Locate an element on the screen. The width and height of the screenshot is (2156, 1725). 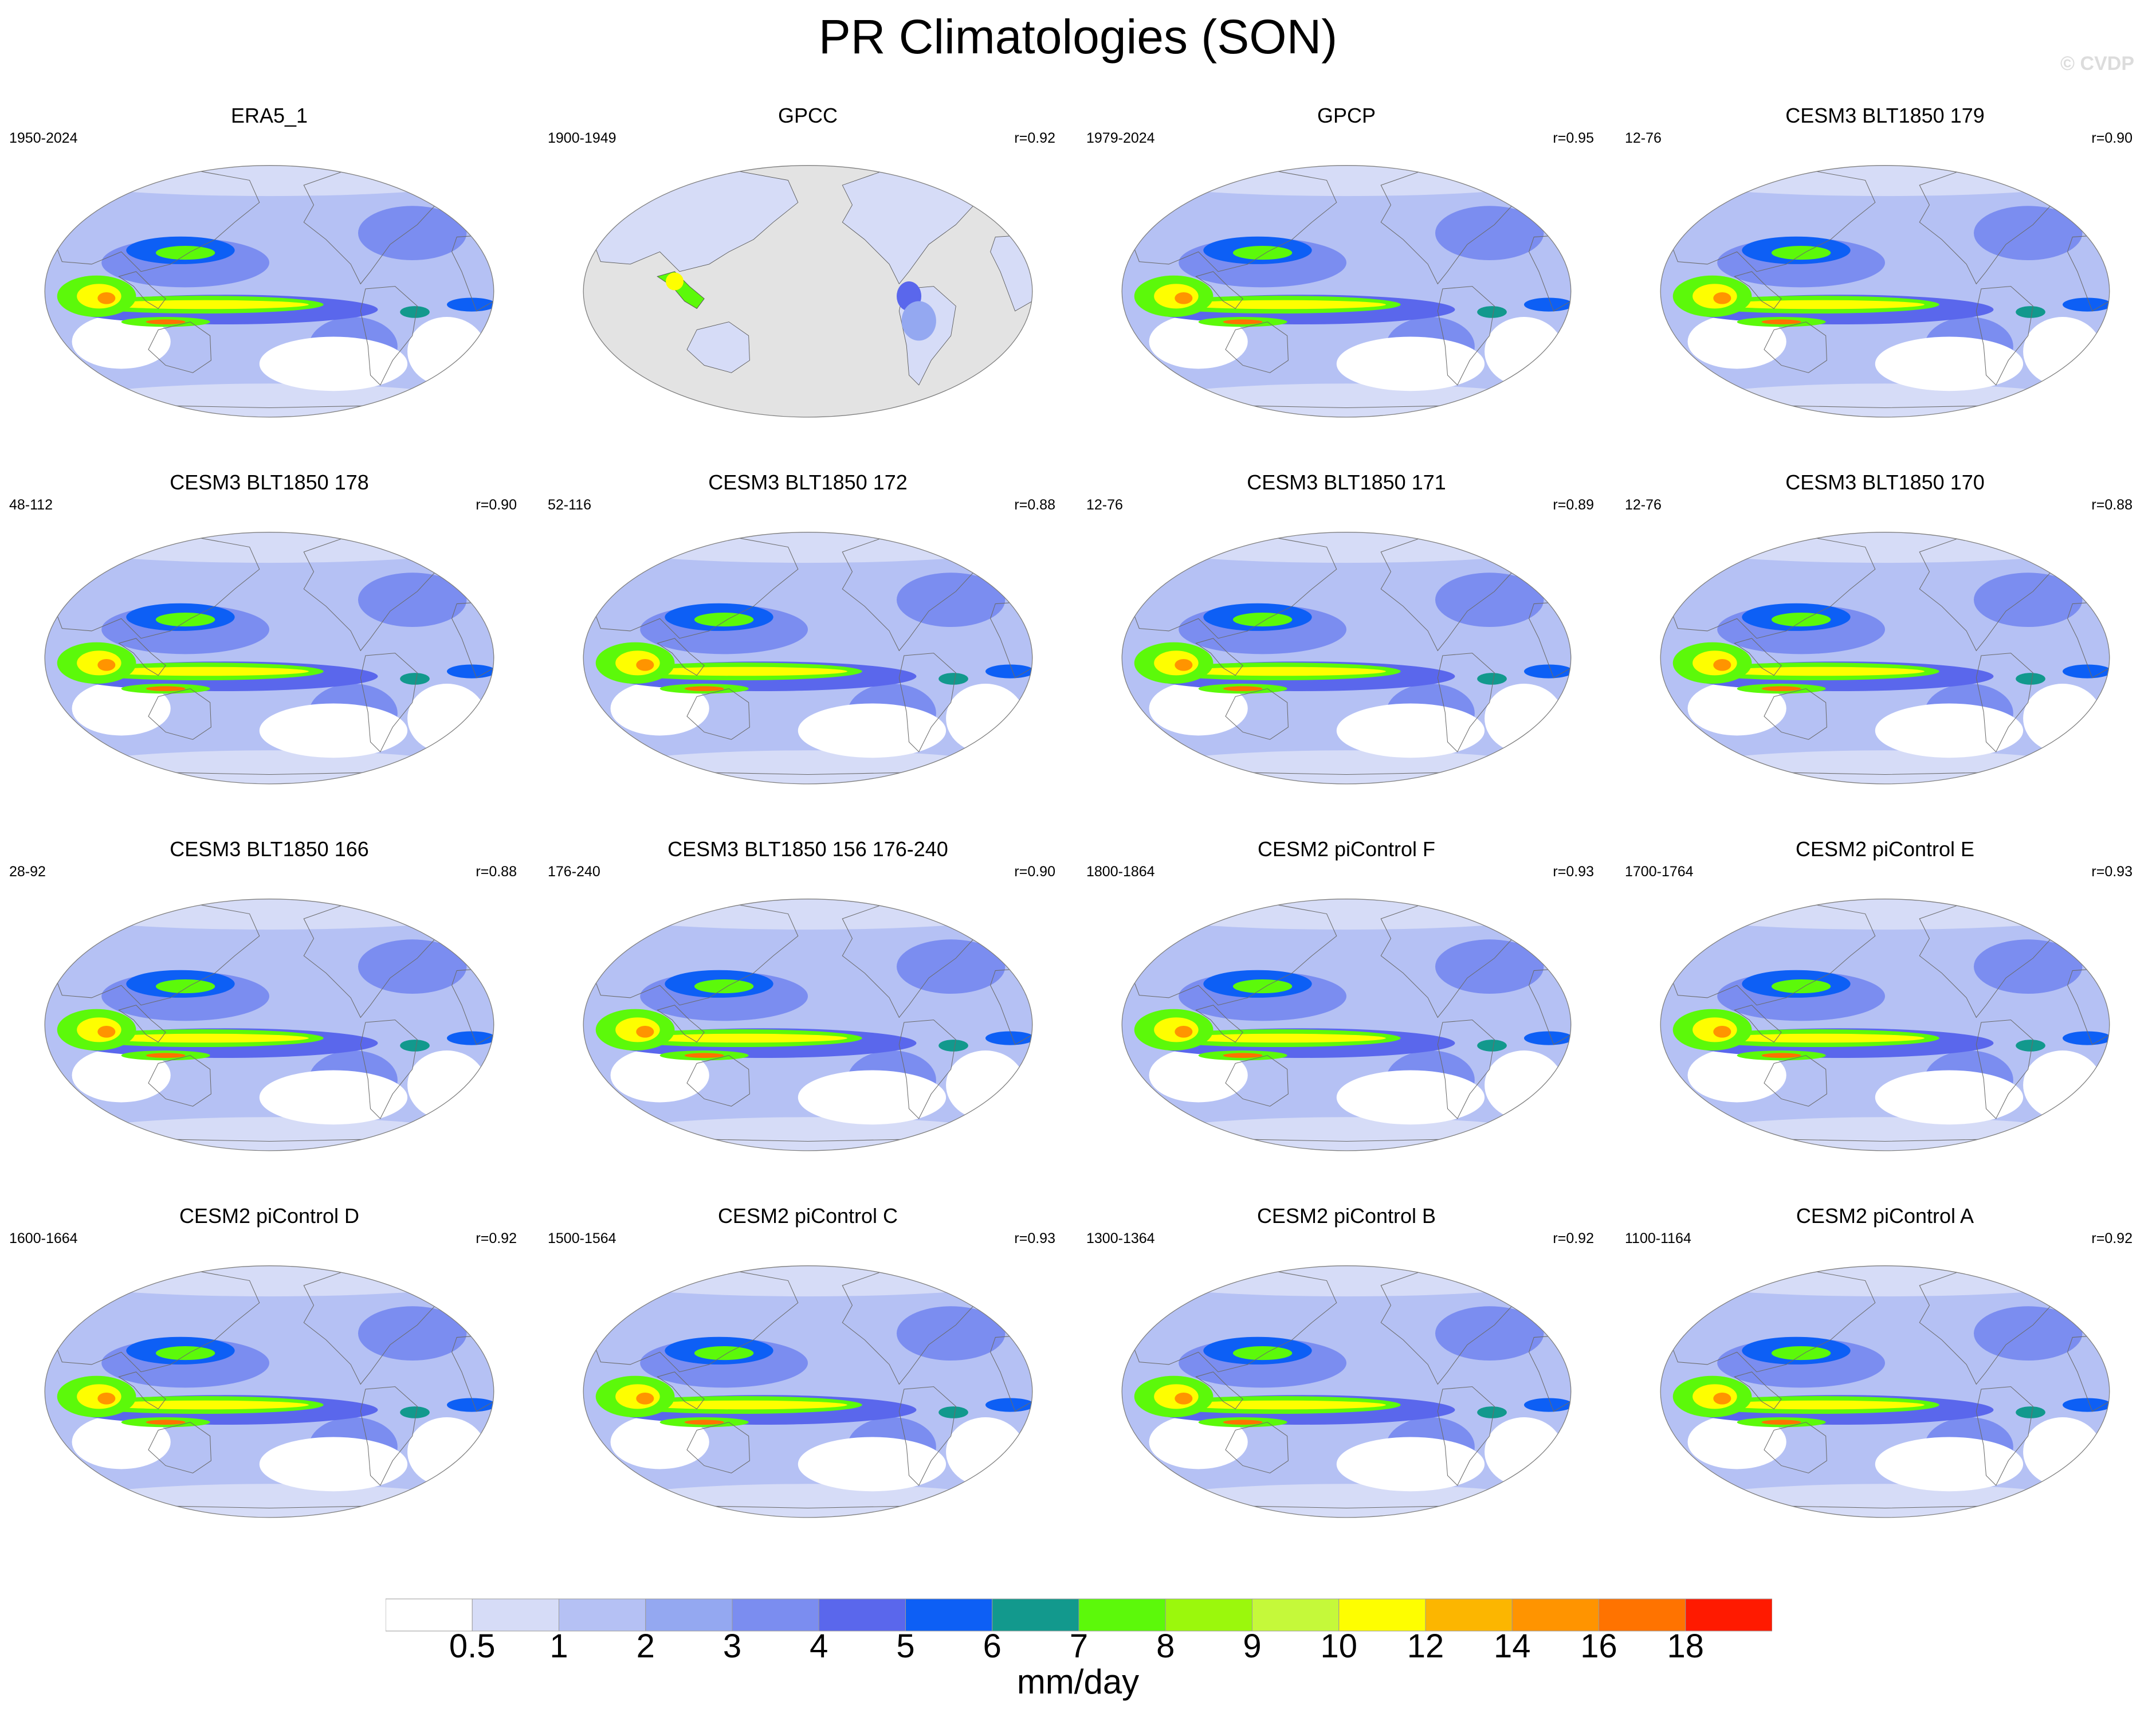
panel-years: 1100-1164 is located at coordinates (1658, 1238).